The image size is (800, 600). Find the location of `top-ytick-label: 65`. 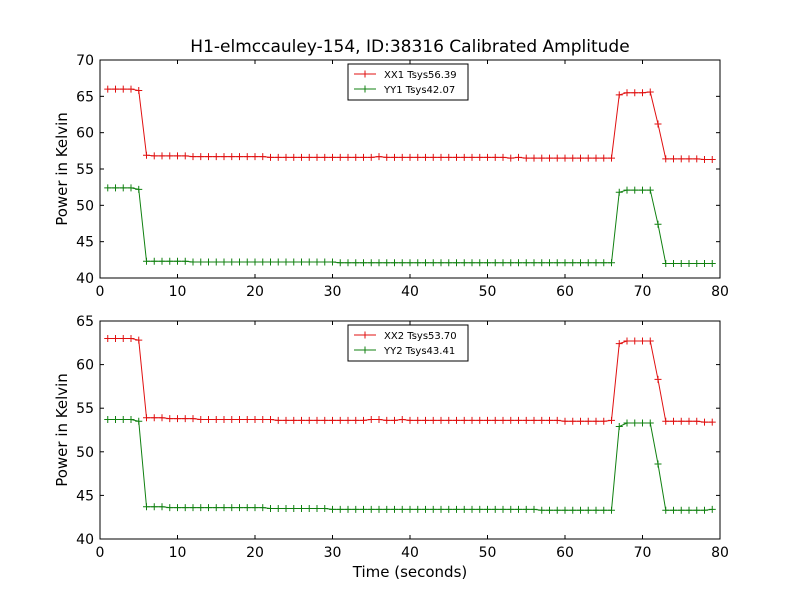

top-ytick-label: 65 is located at coordinates (85, 97).